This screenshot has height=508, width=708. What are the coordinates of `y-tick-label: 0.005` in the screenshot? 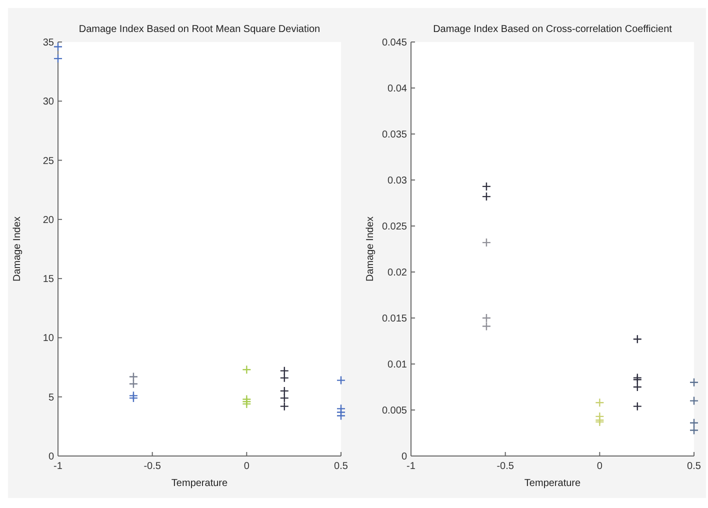 It's located at (395, 411).